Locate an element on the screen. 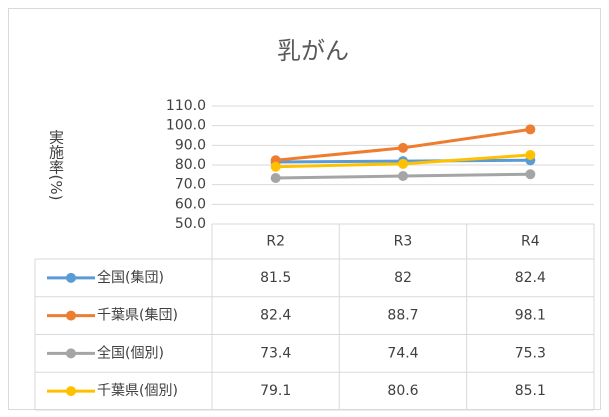  table-value: 85.1 is located at coordinates (530, 391).